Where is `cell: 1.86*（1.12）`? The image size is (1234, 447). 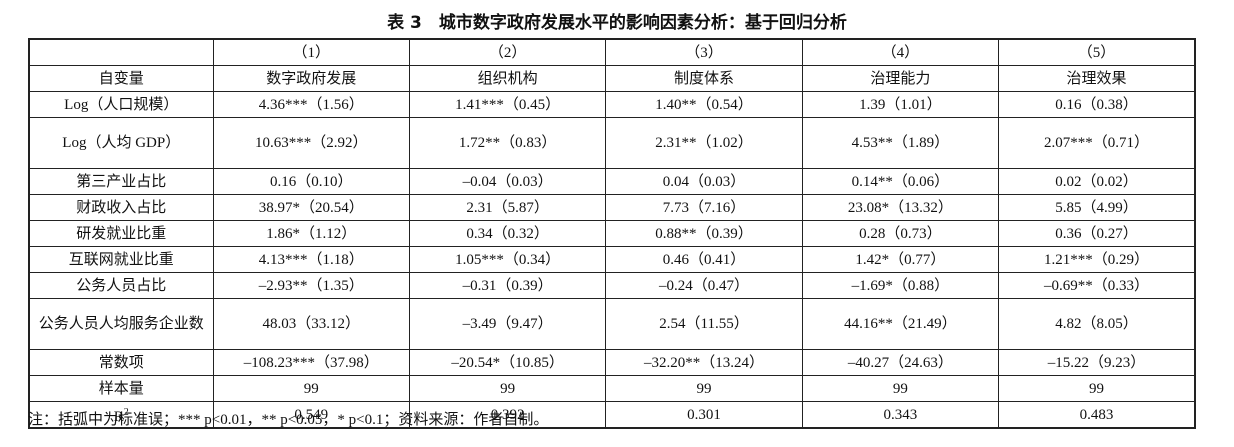
cell: 1.86*（1.12） is located at coordinates (311, 233).